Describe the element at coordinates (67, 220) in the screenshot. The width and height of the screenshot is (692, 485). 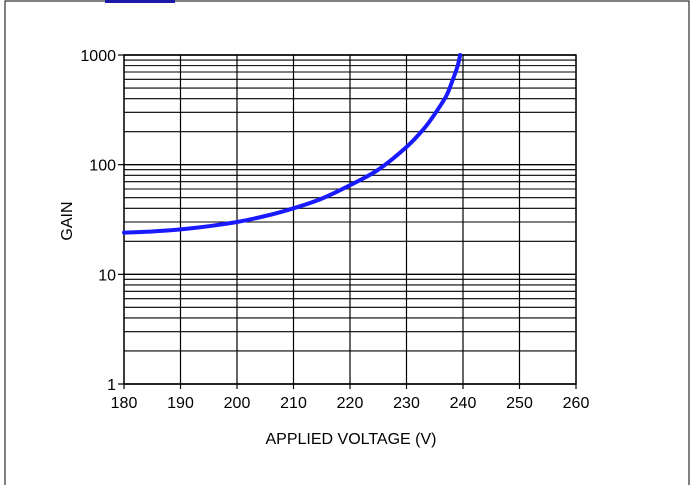
I see `y-axis-title: GAIN` at that location.